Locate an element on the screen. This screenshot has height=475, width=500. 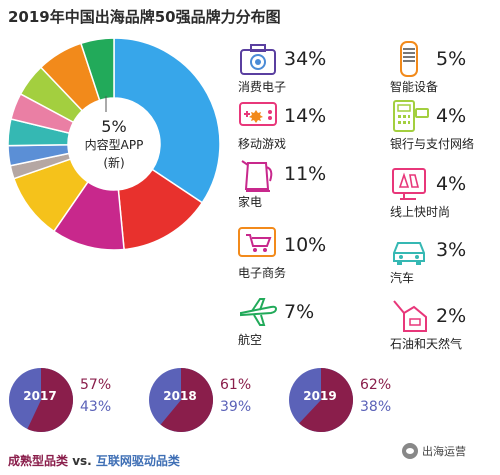
legend-label: 汽车 is located at coordinates (402, 278).